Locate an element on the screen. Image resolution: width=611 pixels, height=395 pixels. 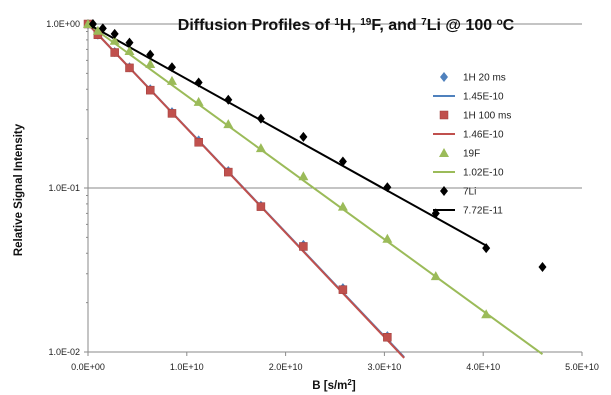
x-tick-label: 2.0E+10 is located at coordinates (286, 367).